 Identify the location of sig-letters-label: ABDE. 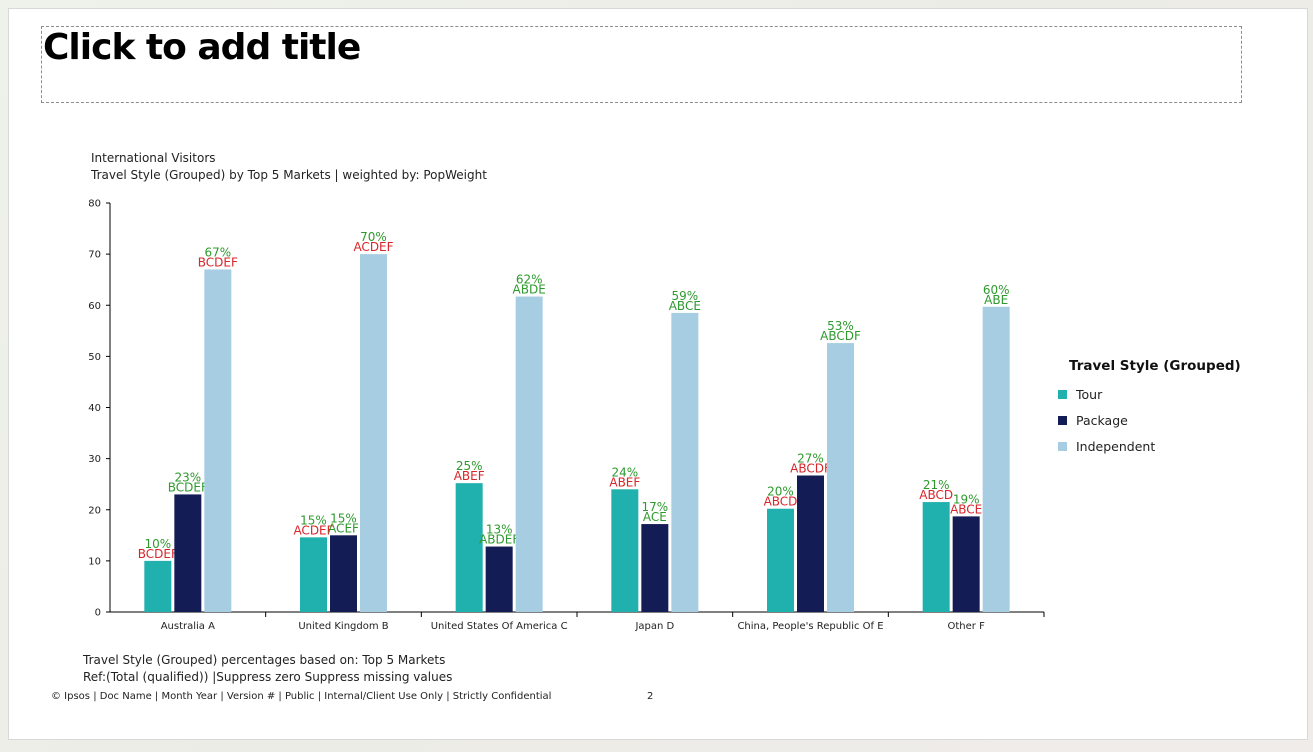
(529, 290).